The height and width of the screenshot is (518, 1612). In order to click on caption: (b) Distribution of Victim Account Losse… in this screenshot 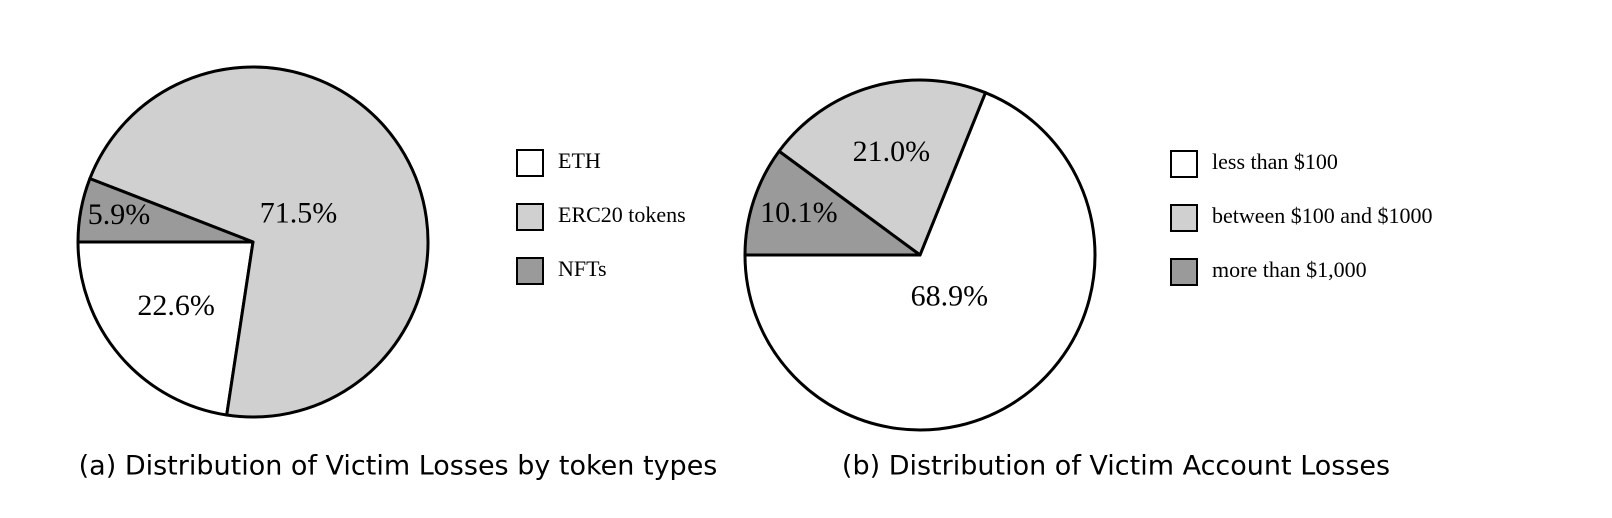, I will do `click(1116, 466)`.